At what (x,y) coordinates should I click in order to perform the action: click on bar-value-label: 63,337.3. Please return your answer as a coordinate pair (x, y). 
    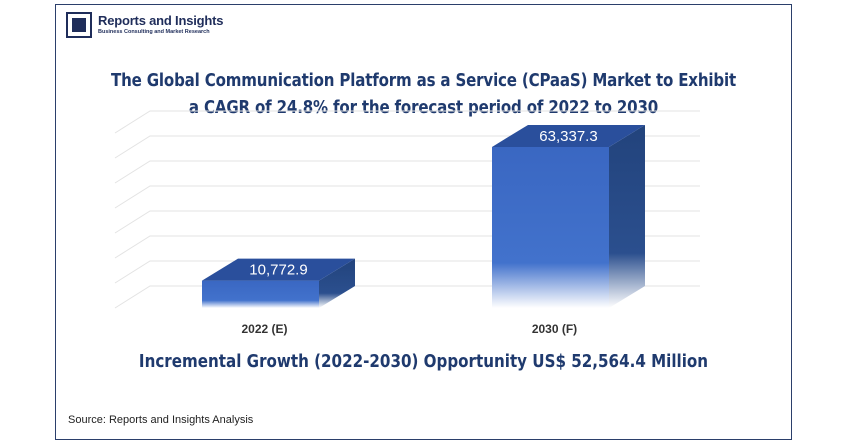
    Looking at the image, I should click on (568, 136).